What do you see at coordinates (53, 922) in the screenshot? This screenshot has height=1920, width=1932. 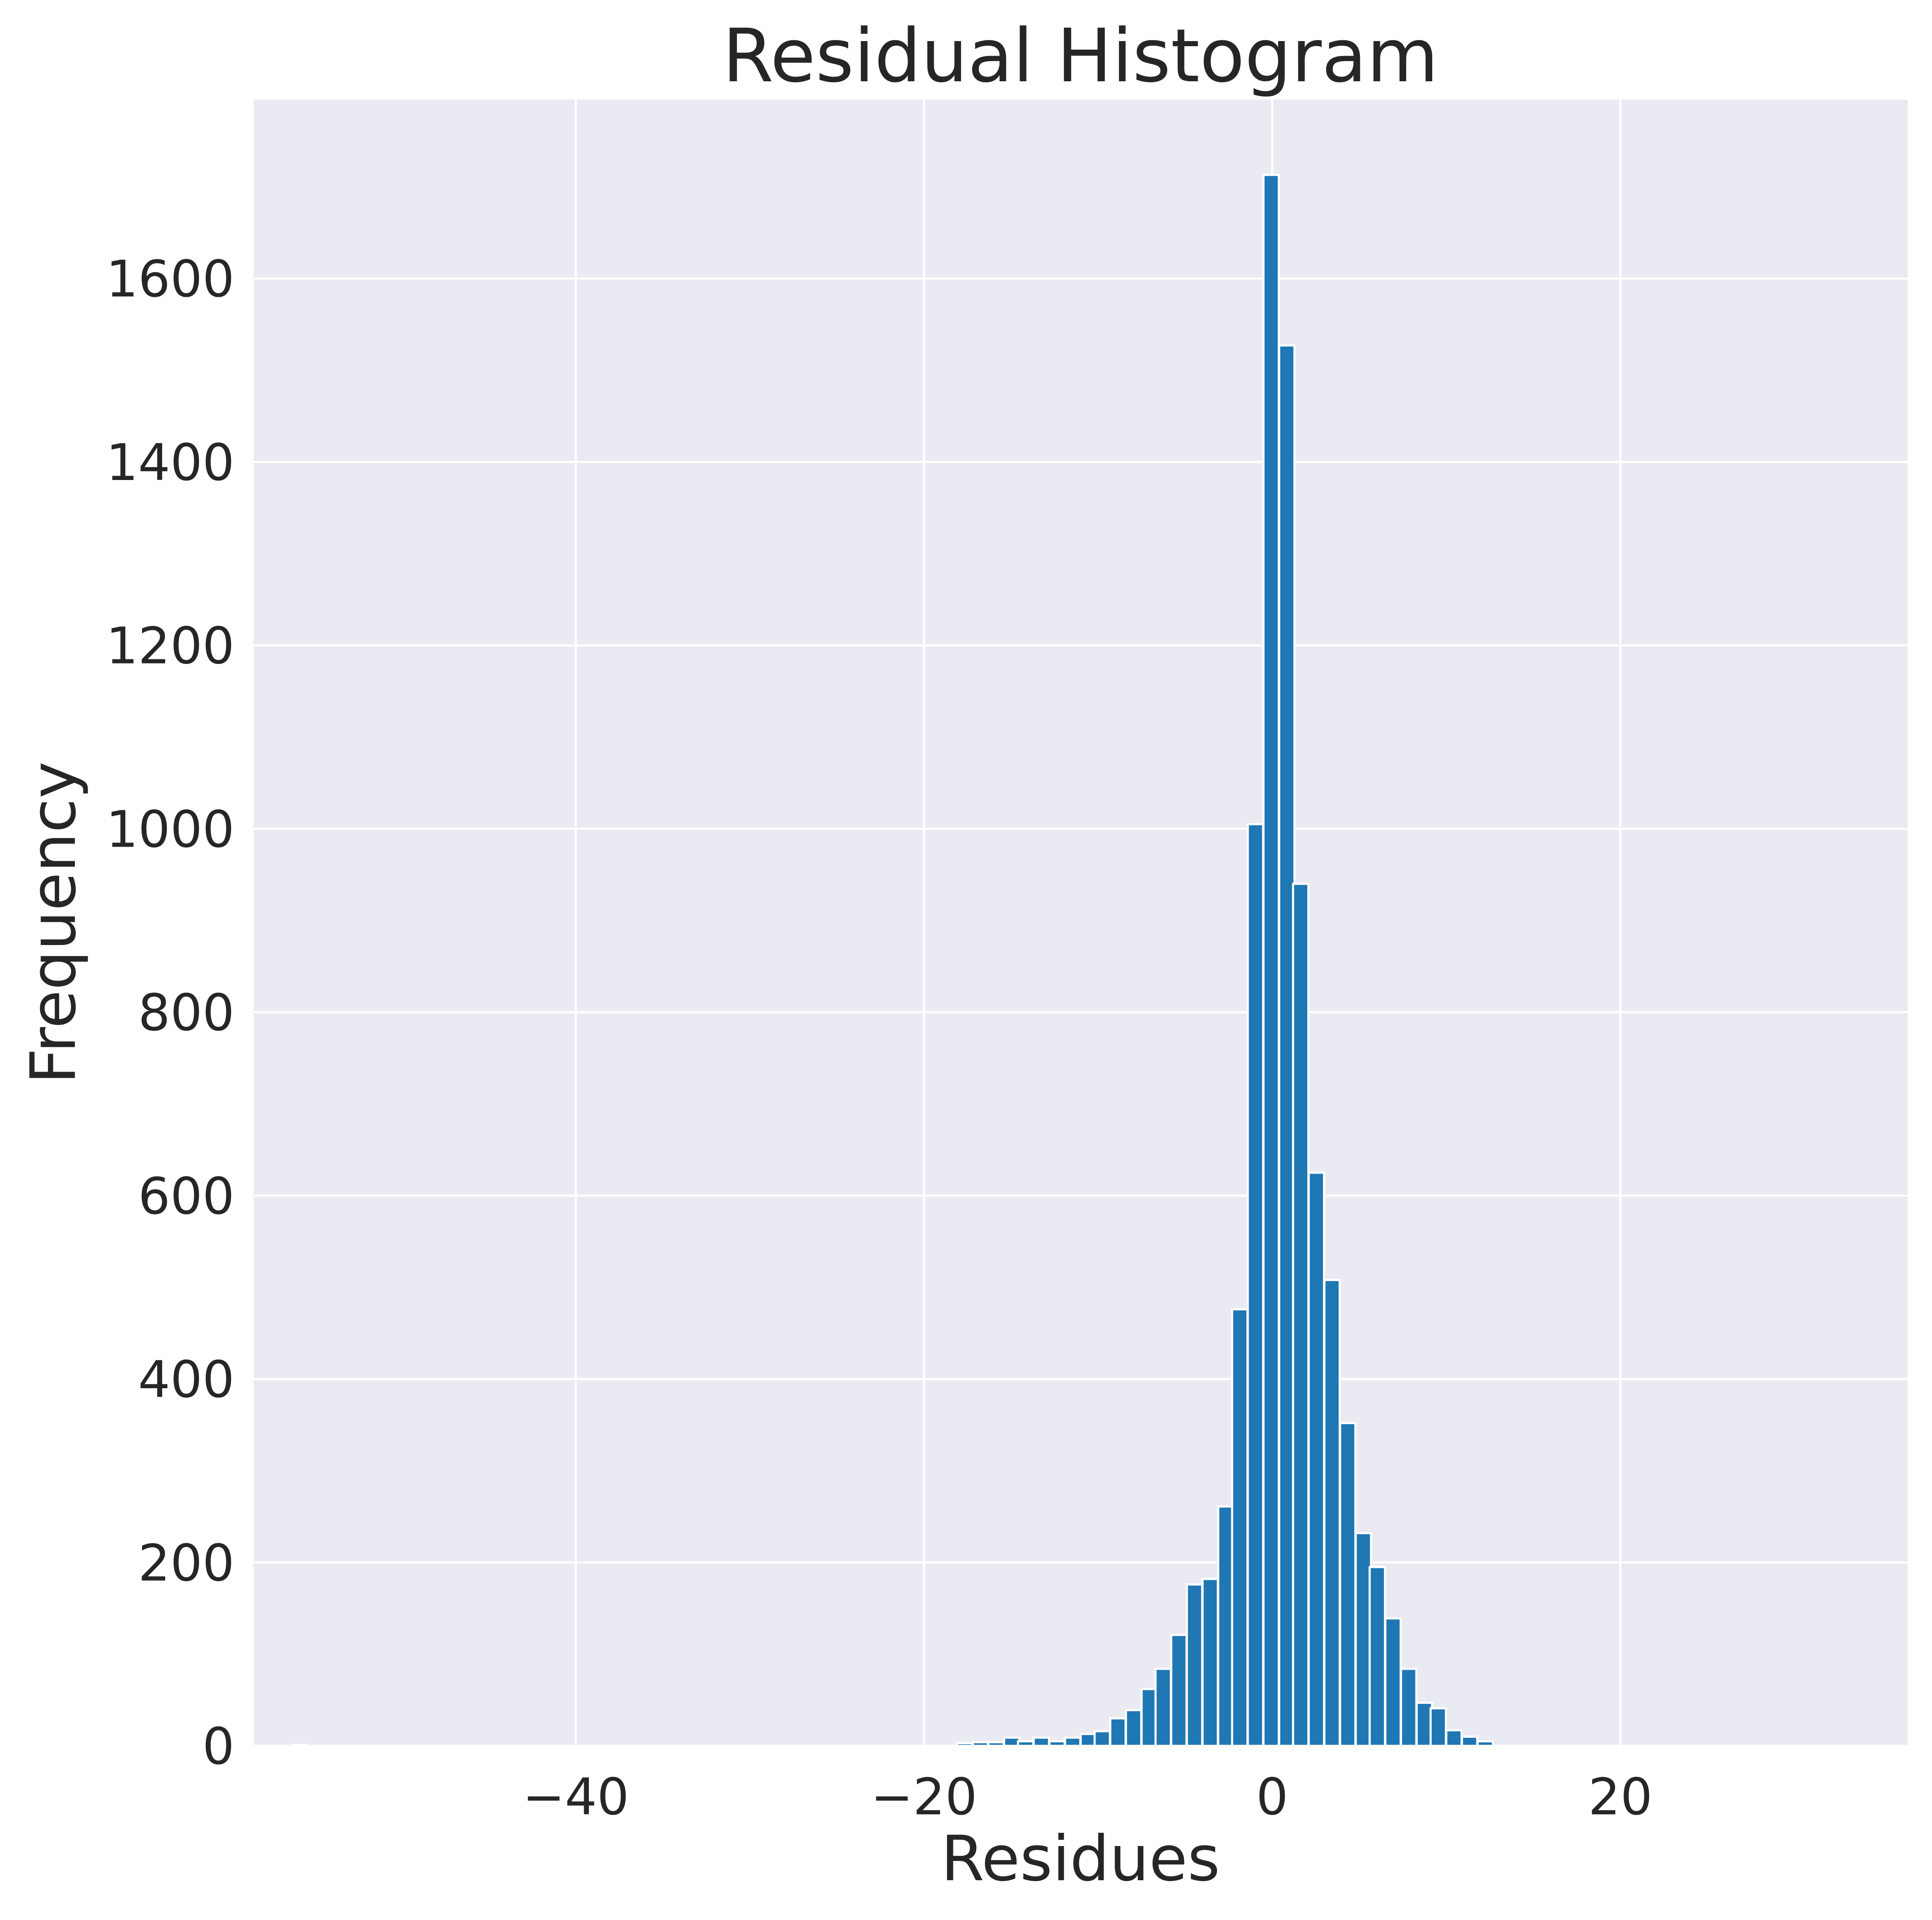 I see `y-axis-label: Frequency` at bounding box center [53, 922].